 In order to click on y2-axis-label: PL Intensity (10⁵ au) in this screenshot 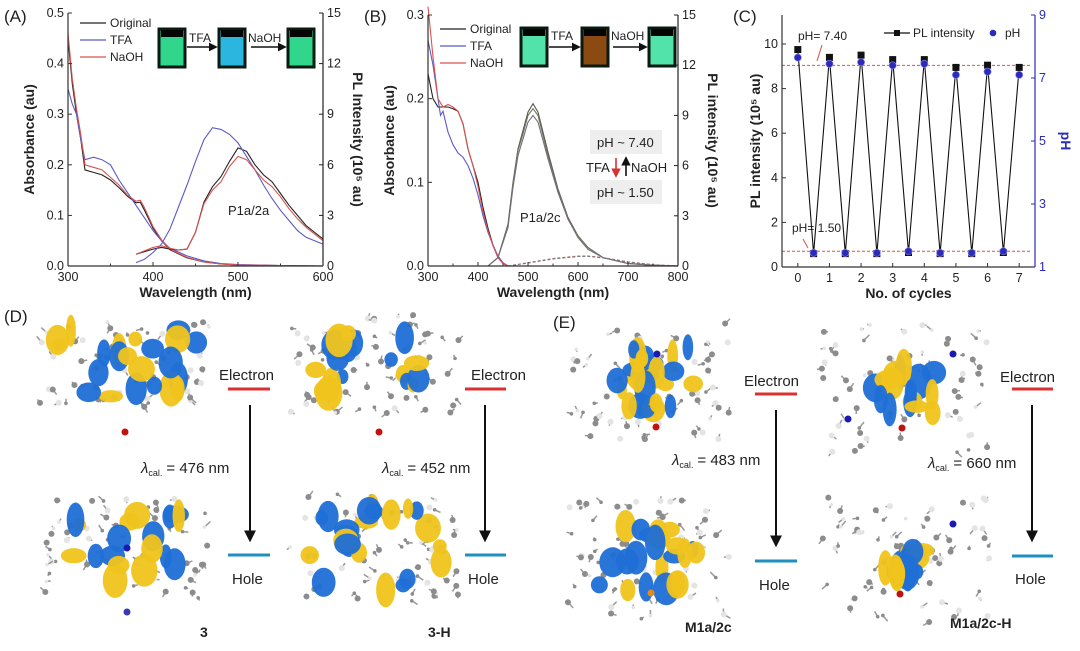, I will do `click(358, 139)`.